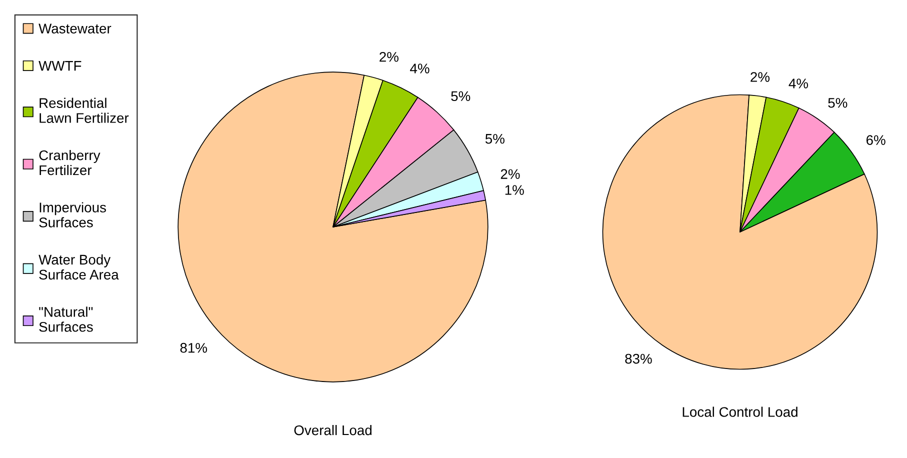  I want to click on legend-label: Cranberry Fertilizer, so click(69, 163).